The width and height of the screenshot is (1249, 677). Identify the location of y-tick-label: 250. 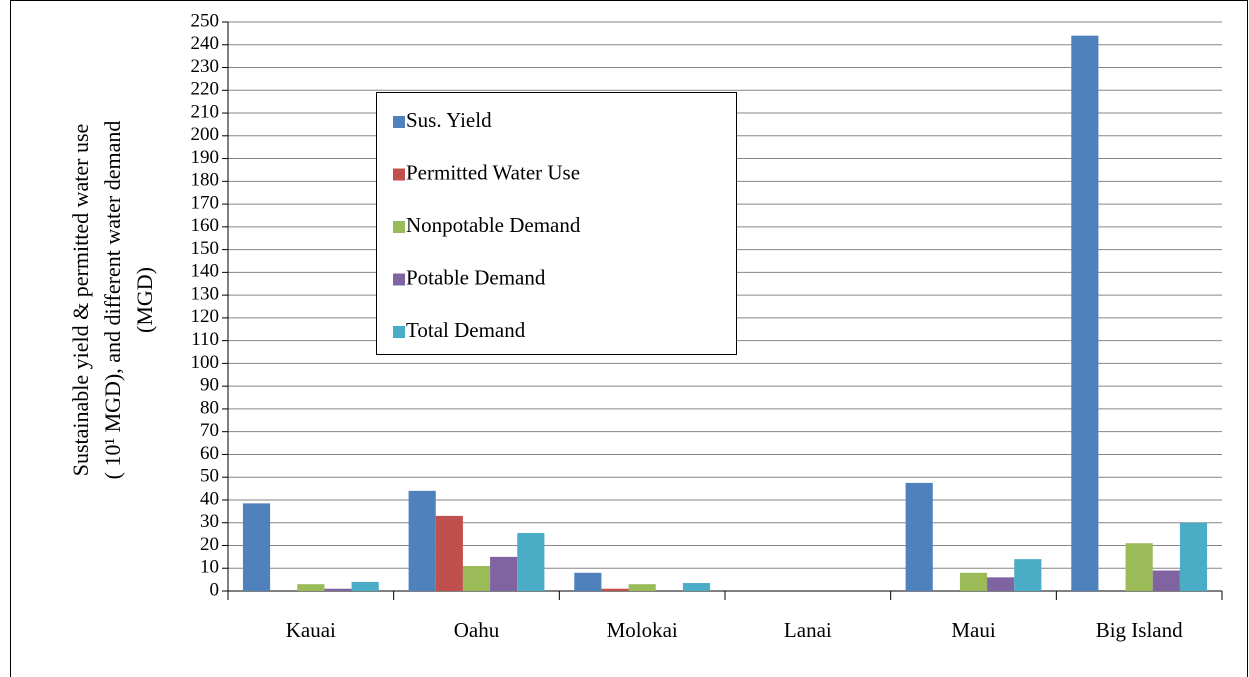
(205, 20).